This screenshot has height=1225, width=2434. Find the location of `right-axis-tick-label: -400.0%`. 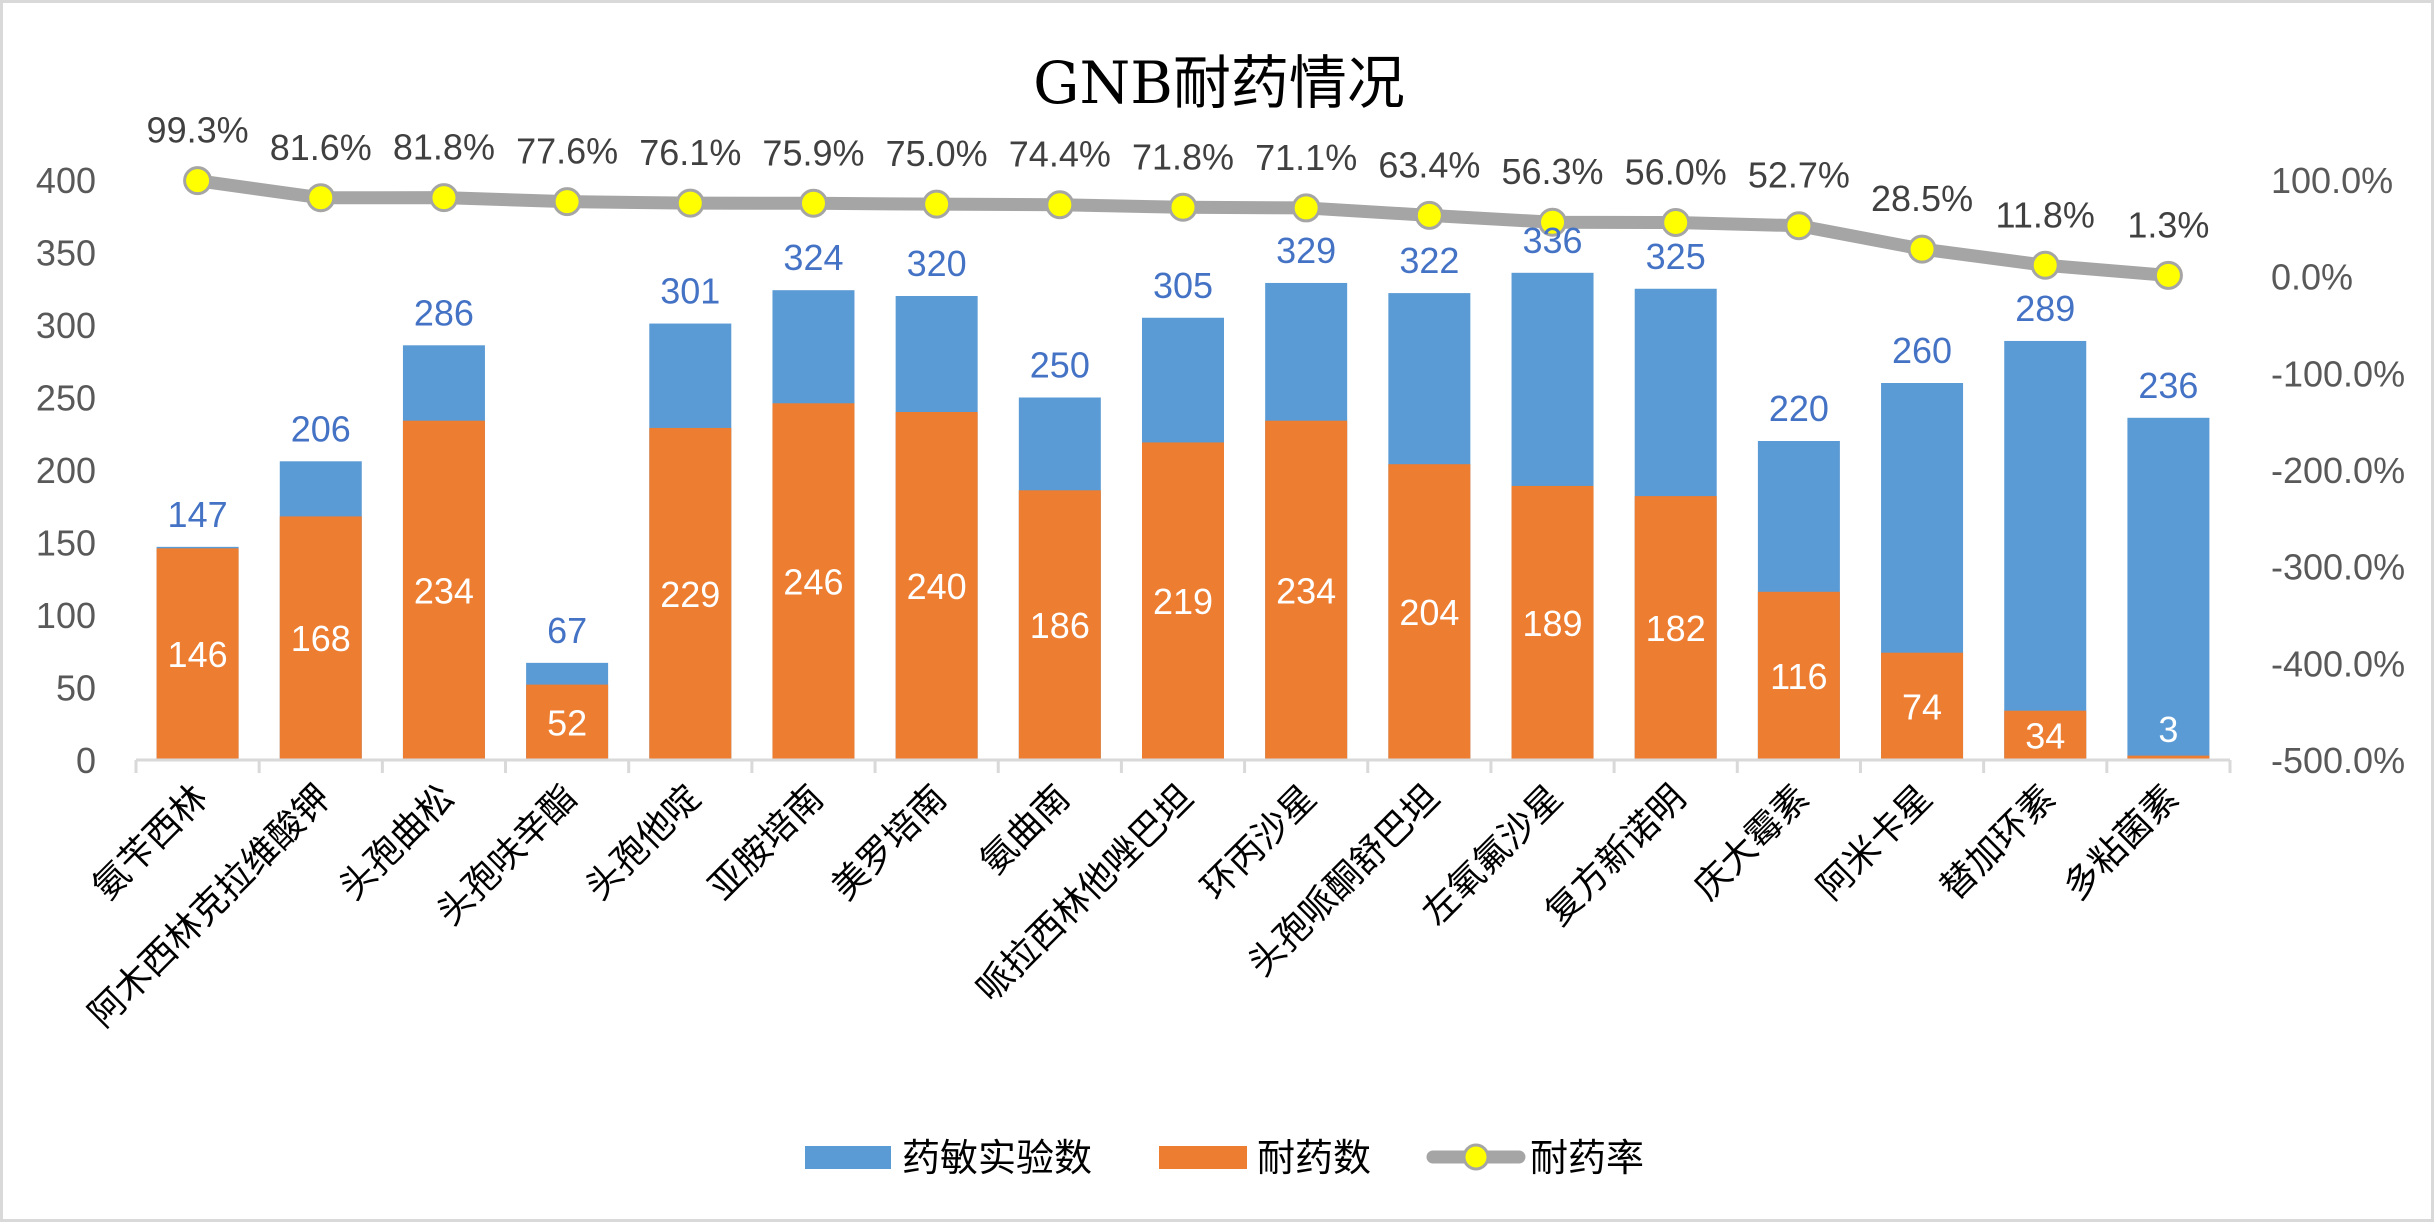

right-axis-tick-label: -400.0% is located at coordinates (2338, 663).